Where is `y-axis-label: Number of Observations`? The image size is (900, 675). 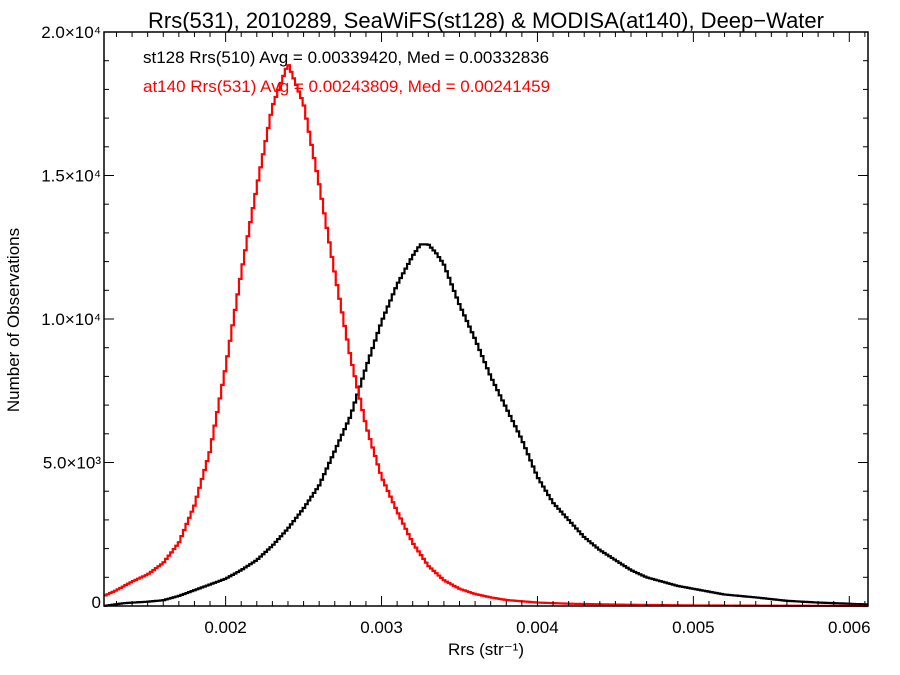 y-axis-label: Number of Observations is located at coordinates (13, 320).